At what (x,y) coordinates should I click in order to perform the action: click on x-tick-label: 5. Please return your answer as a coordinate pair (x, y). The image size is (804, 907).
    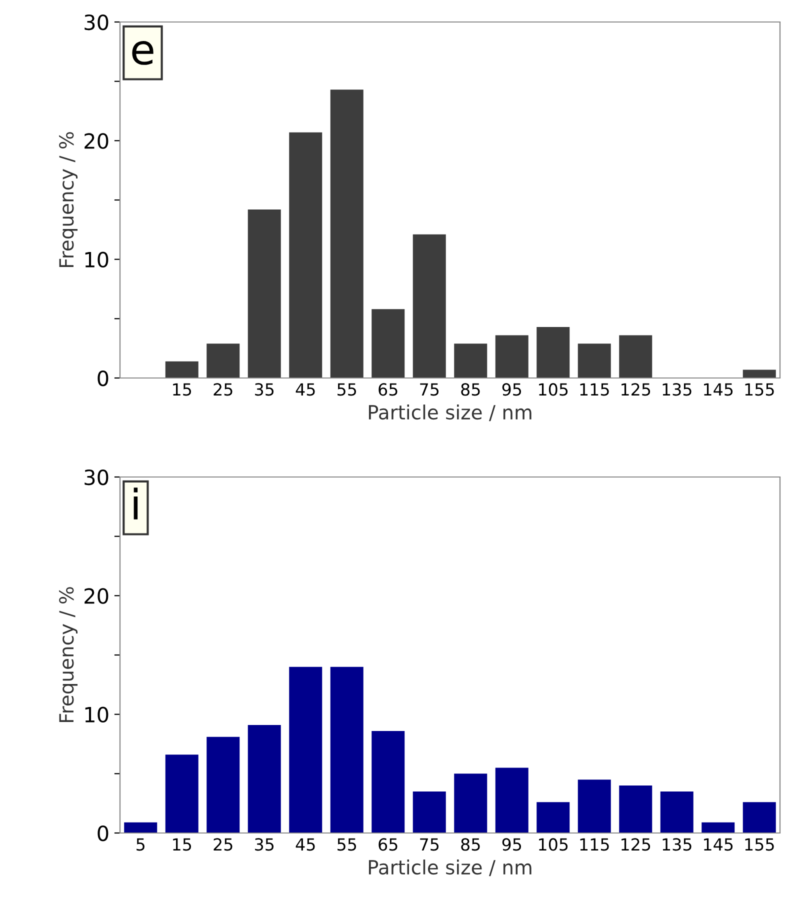
    Looking at the image, I should click on (140, 844).